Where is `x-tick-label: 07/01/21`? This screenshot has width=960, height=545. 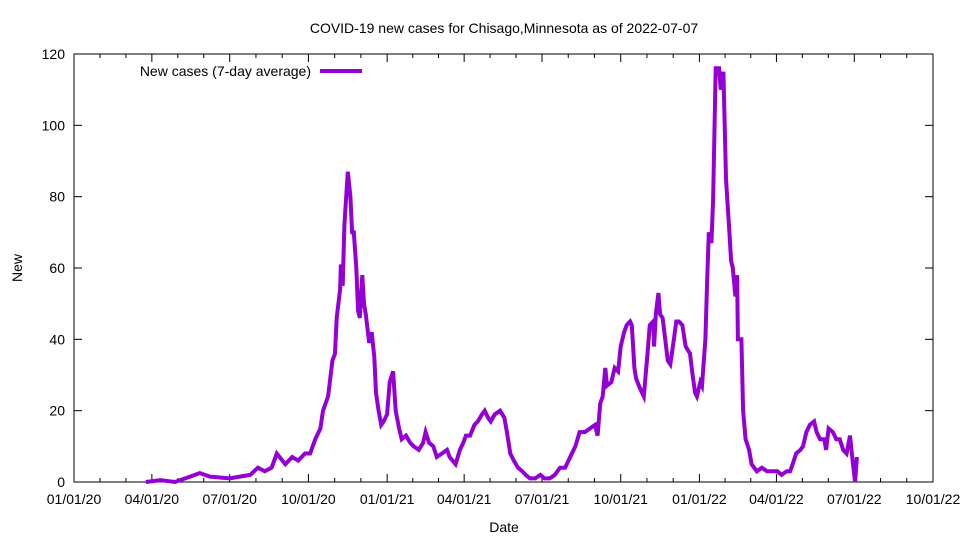
x-tick-label: 07/01/21 is located at coordinates (542, 499).